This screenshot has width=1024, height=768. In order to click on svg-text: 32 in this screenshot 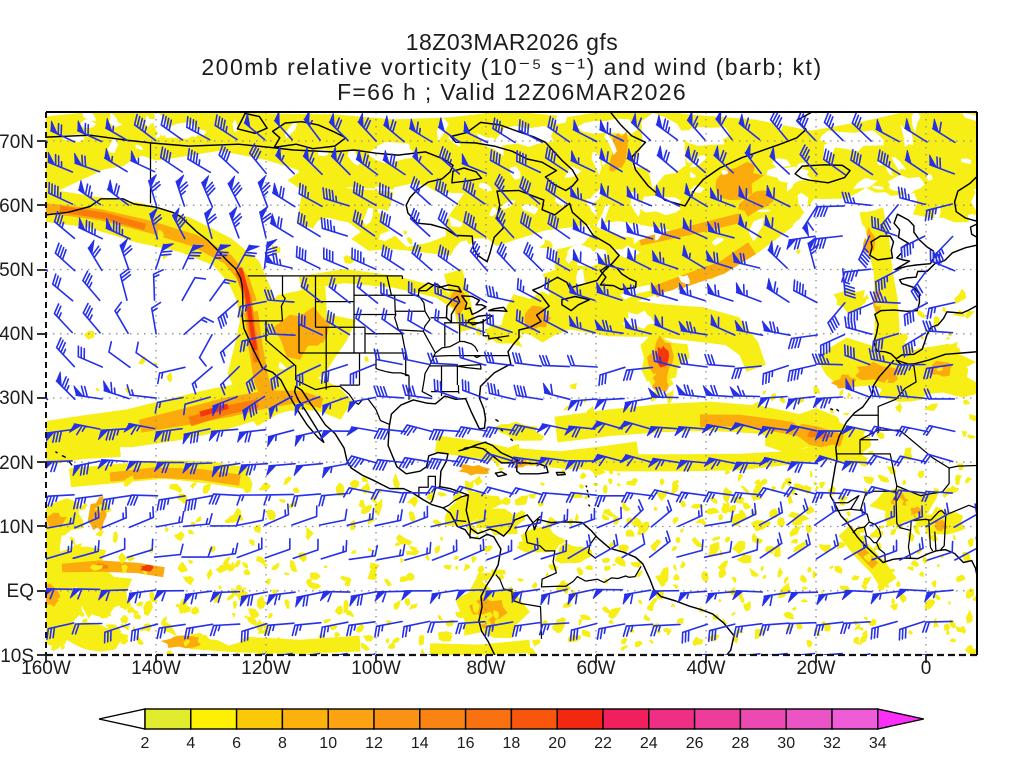, I will do `click(832, 743)`.